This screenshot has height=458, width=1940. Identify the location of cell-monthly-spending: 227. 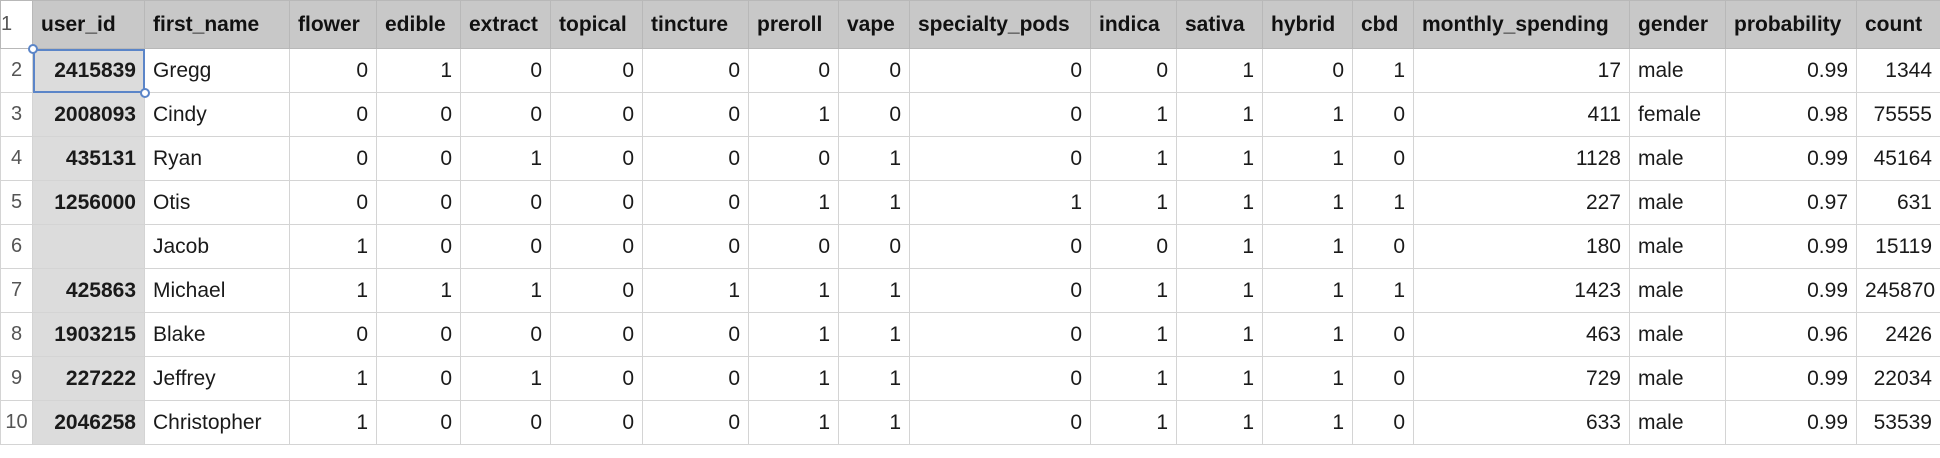
(1521, 202).